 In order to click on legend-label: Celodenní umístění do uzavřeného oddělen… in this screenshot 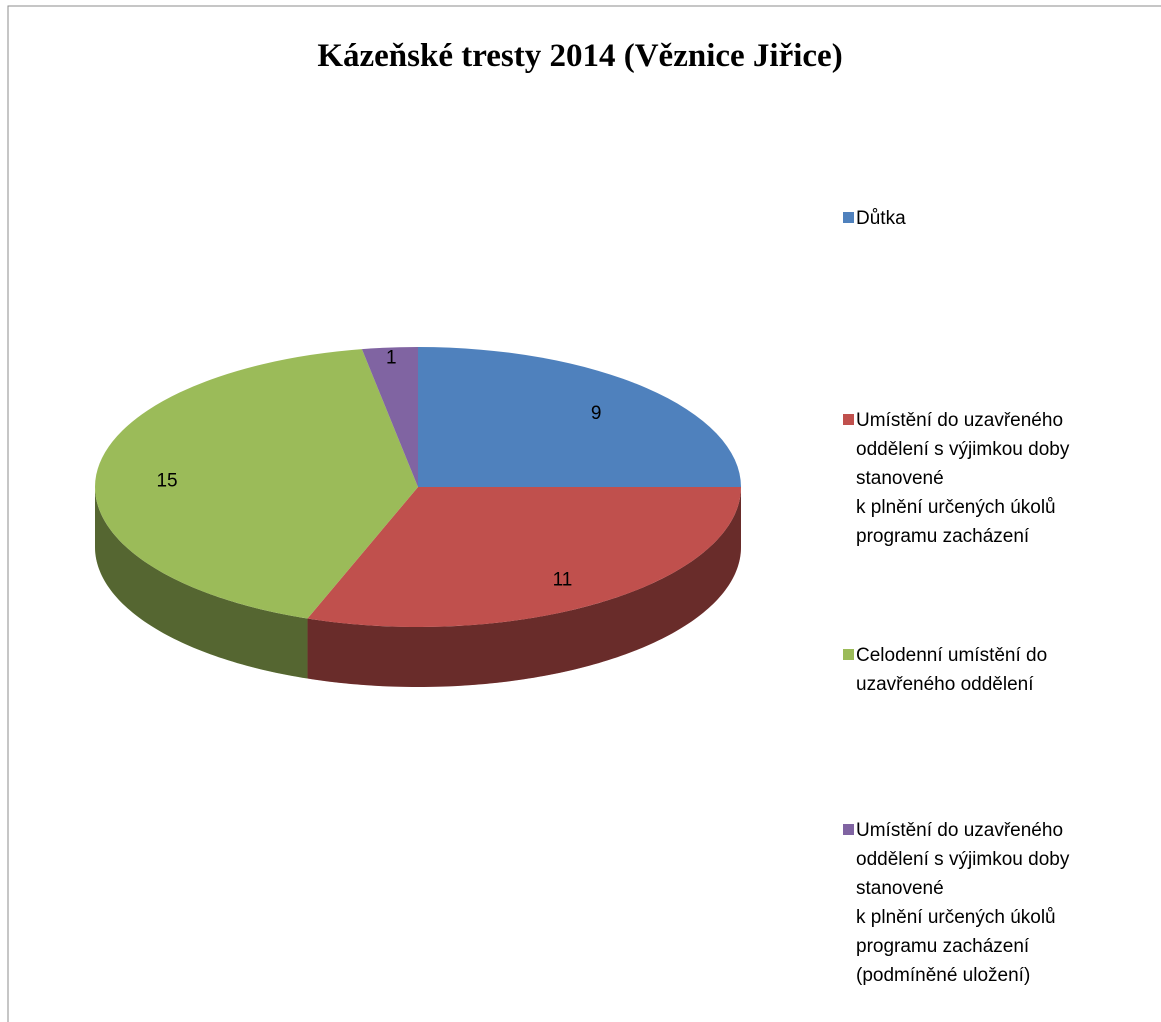, I will do `click(952, 670)`.